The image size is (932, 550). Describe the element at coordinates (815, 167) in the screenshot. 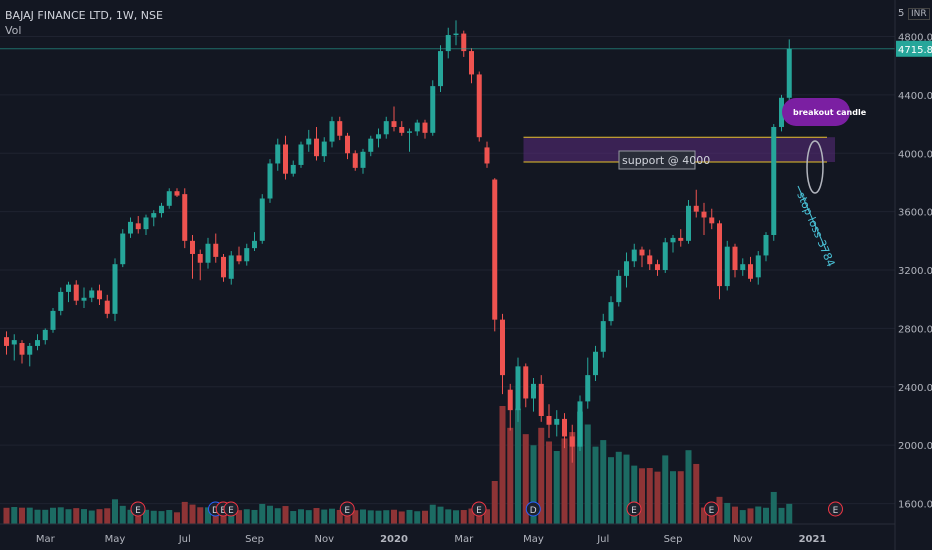

I see `breakout-circle` at that location.